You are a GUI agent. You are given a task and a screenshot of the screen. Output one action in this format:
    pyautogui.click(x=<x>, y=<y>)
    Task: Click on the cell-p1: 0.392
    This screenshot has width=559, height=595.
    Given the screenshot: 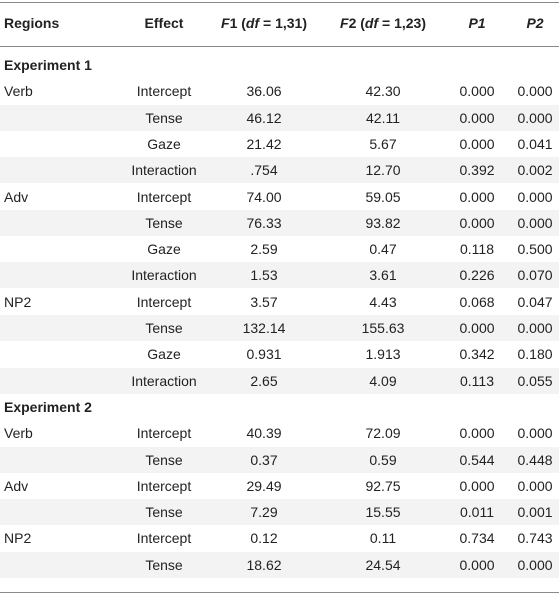 What is the action you would take?
    pyautogui.click(x=477, y=170)
    